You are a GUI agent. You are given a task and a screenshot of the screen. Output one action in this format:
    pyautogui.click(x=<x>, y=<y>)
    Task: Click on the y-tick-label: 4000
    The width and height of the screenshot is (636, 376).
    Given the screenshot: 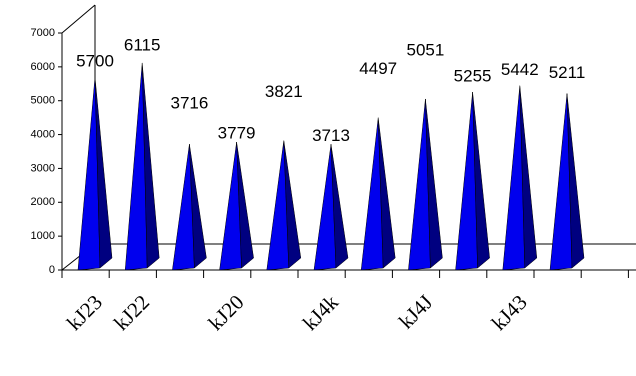 What is the action you would take?
    pyautogui.click(x=43, y=134)
    